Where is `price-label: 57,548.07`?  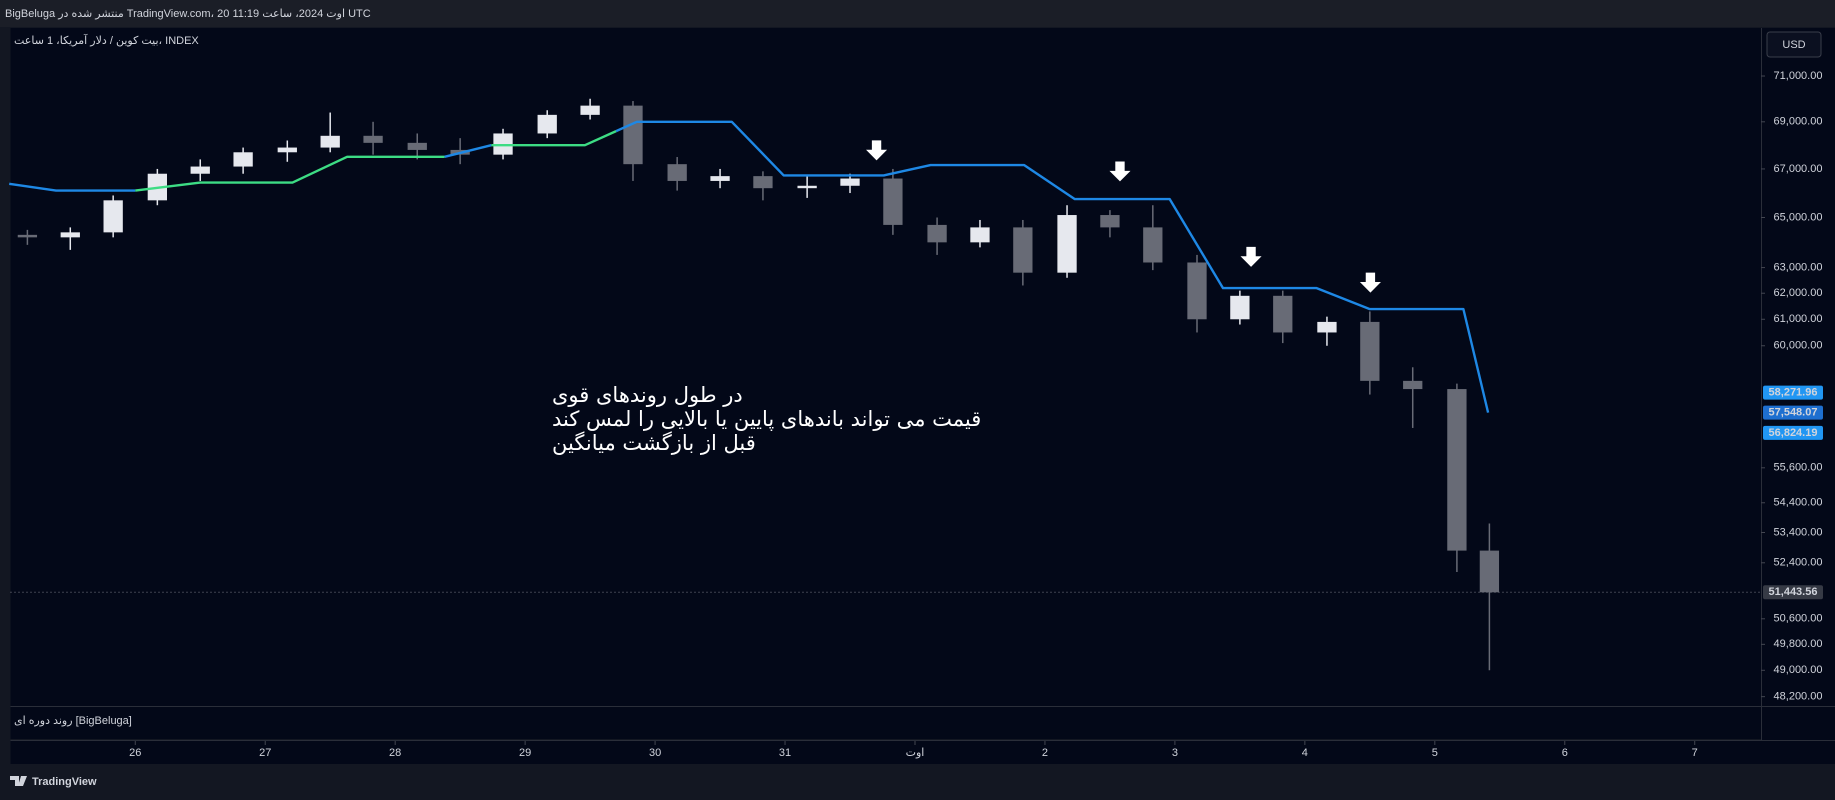 price-label: 57,548.07 is located at coordinates (1793, 413).